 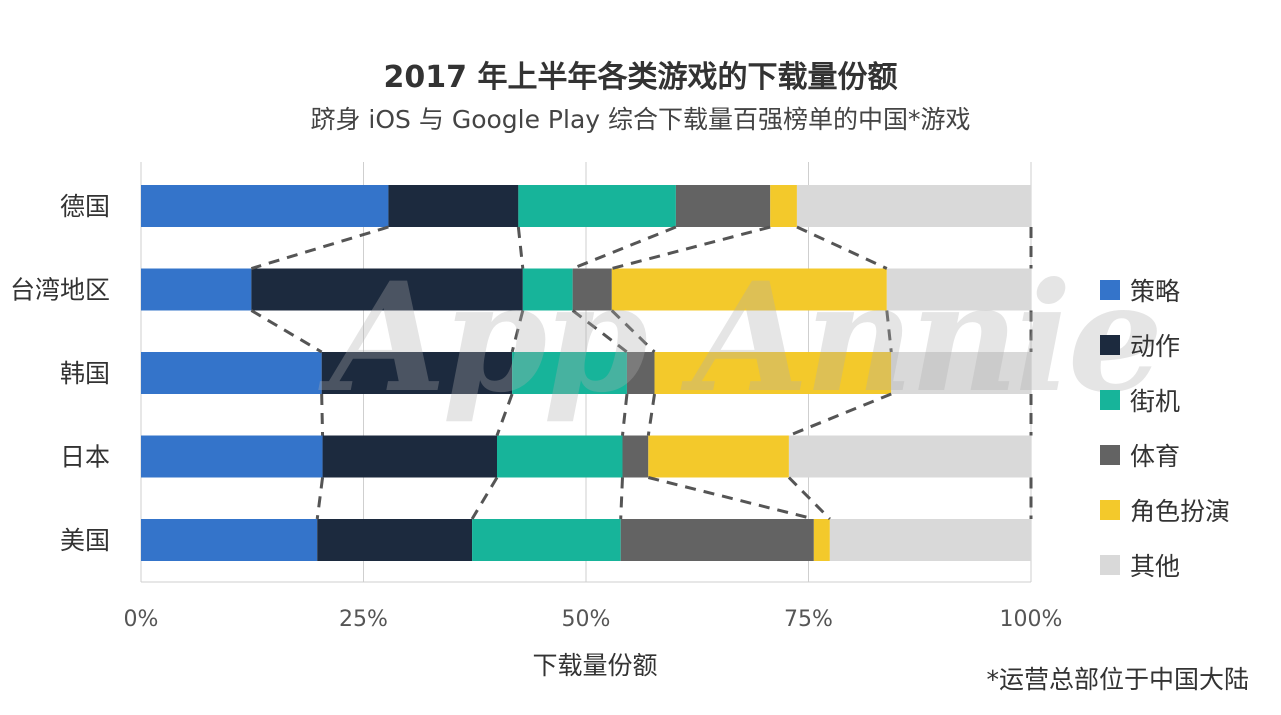 I want to click on legend-label: 街机, so click(x=1155, y=401).